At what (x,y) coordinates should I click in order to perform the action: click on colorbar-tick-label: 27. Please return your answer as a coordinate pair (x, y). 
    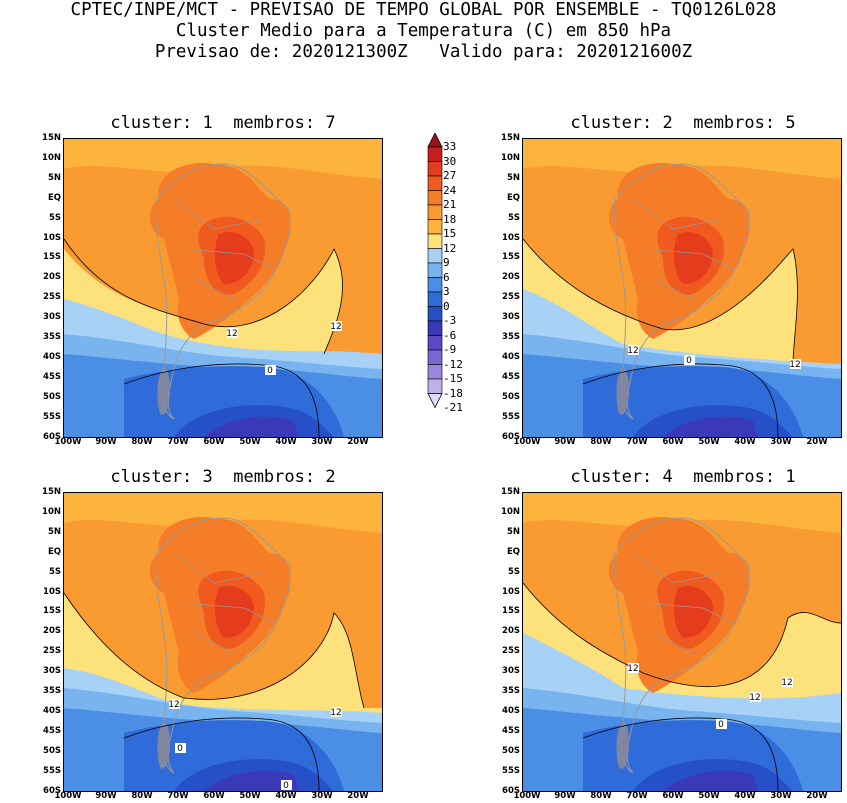
    Looking at the image, I should click on (450, 175).